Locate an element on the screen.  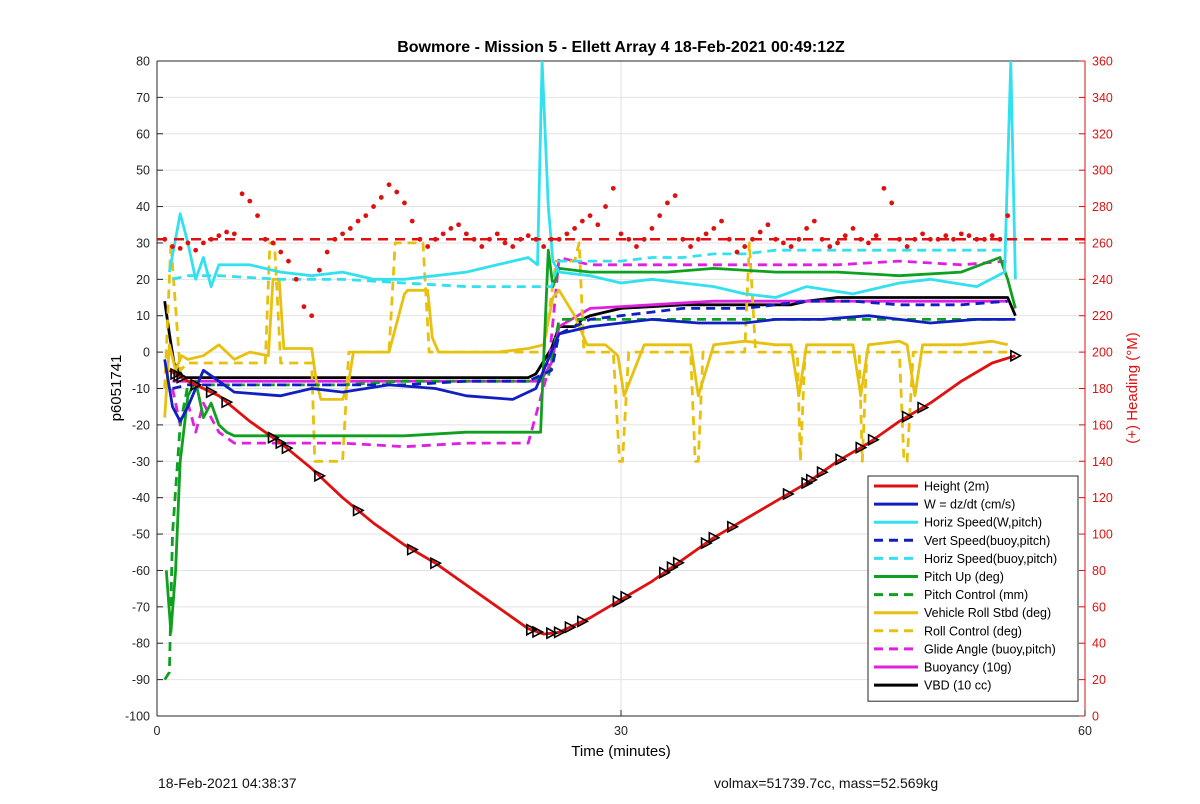
y2-tick-label: 340 is located at coordinates (1102, 98).